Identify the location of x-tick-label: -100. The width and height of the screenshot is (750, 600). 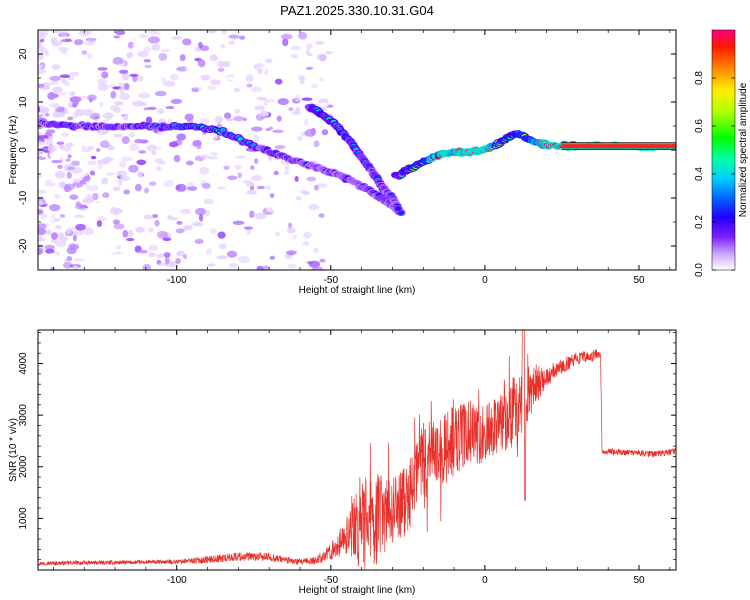
(177, 280).